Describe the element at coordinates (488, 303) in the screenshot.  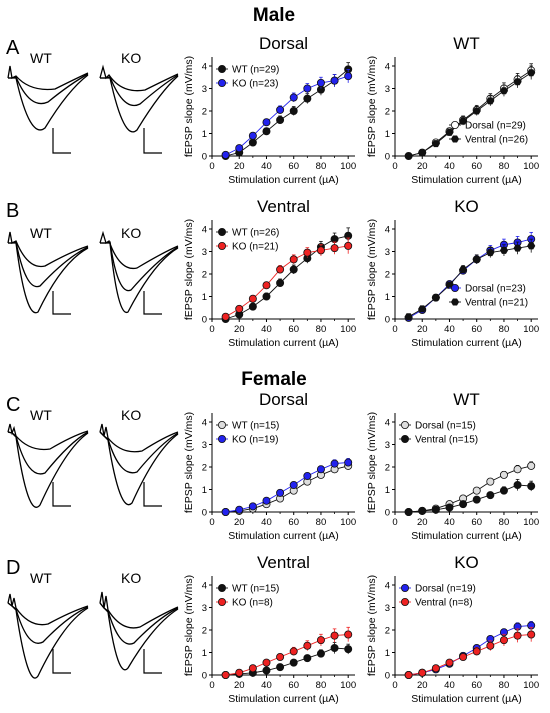
I see `legend-item: Ventral (n=21)` at that location.